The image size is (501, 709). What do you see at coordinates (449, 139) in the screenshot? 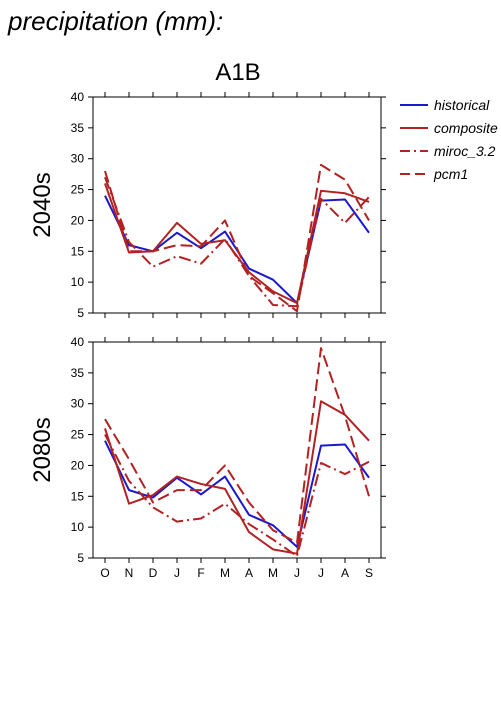
I see `legend: historical composite miroc_3.2 pcm1` at bounding box center [449, 139].